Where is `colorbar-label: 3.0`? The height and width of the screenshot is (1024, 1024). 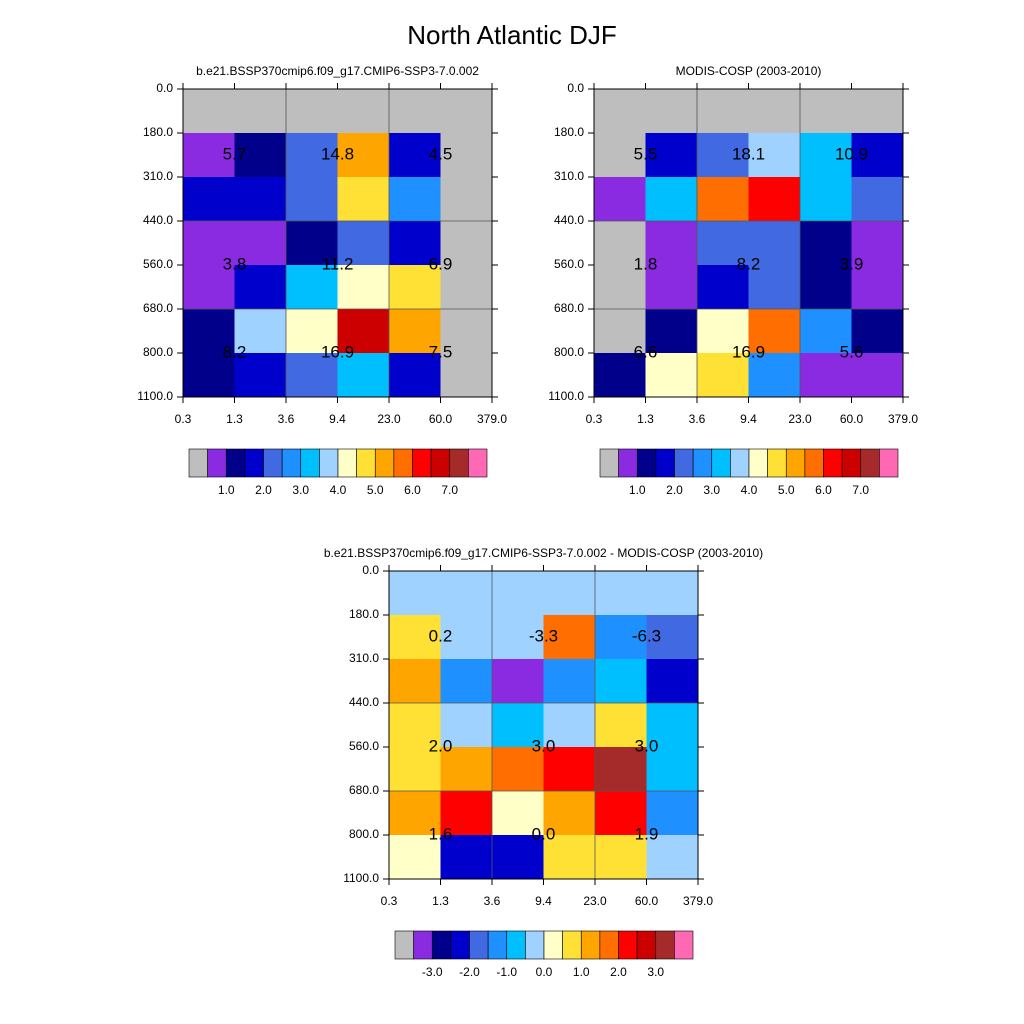
colorbar-label: 3.0 is located at coordinates (655, 972).